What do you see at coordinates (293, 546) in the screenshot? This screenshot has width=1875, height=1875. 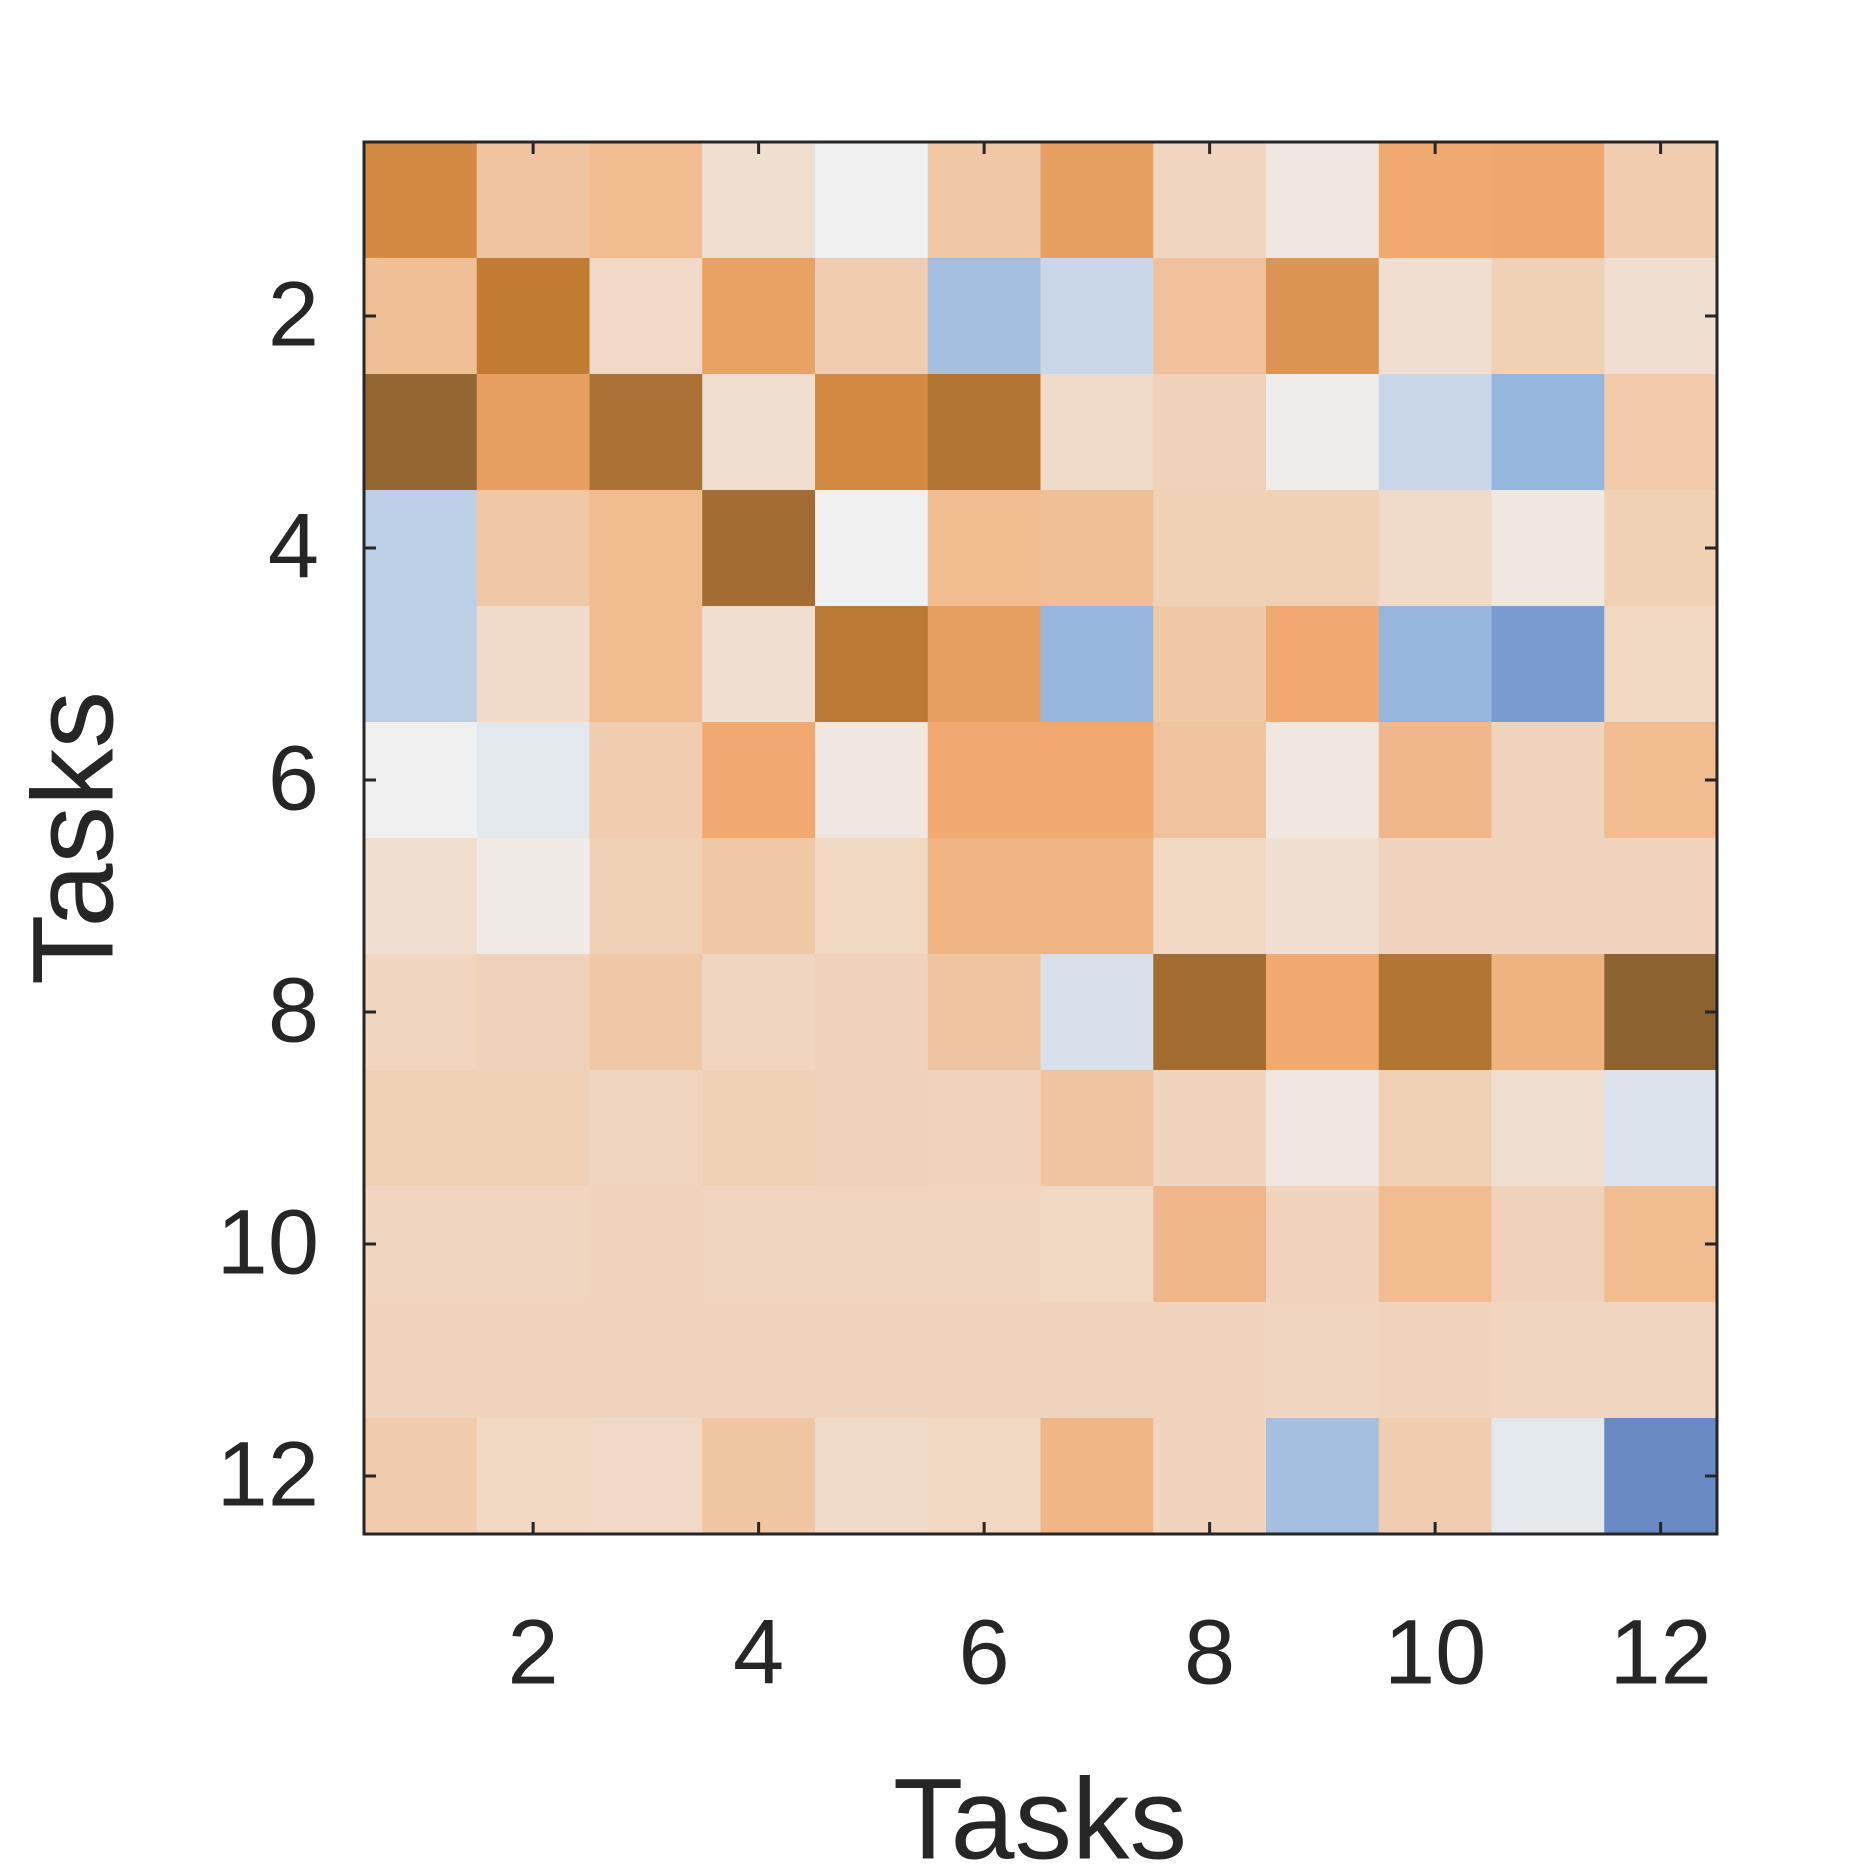 I see `y-tick-label: 4` at bounding box center [293, 546].